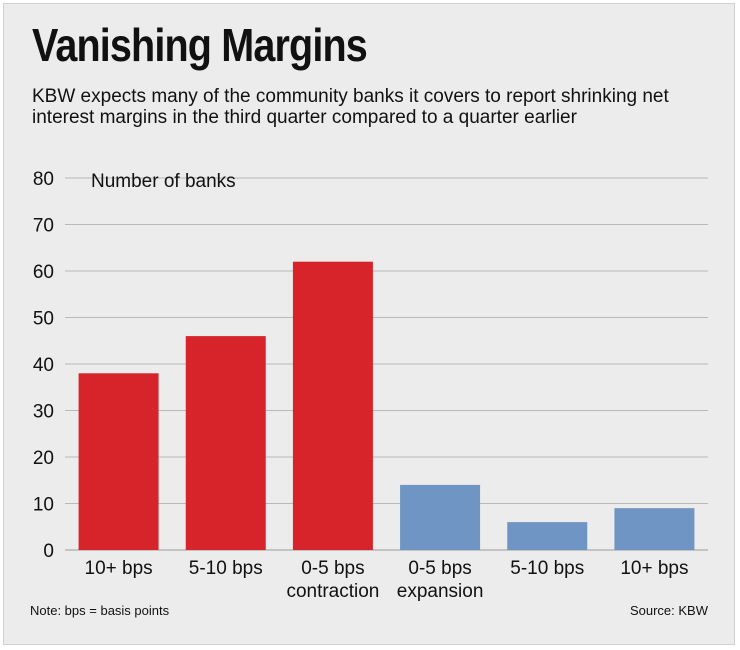  What do you see at coordinates (43, 458) in the screenshot?
I see `y-tick-label: 20` at bounding box center [43, 458].